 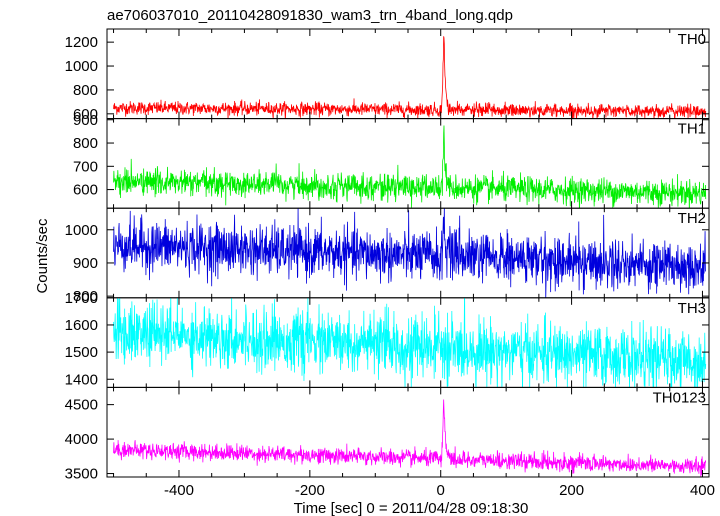 What do you see at coordinates (410, 77) in the screenshot?
I see `series-line-th0` at bounding box center [410, 77].